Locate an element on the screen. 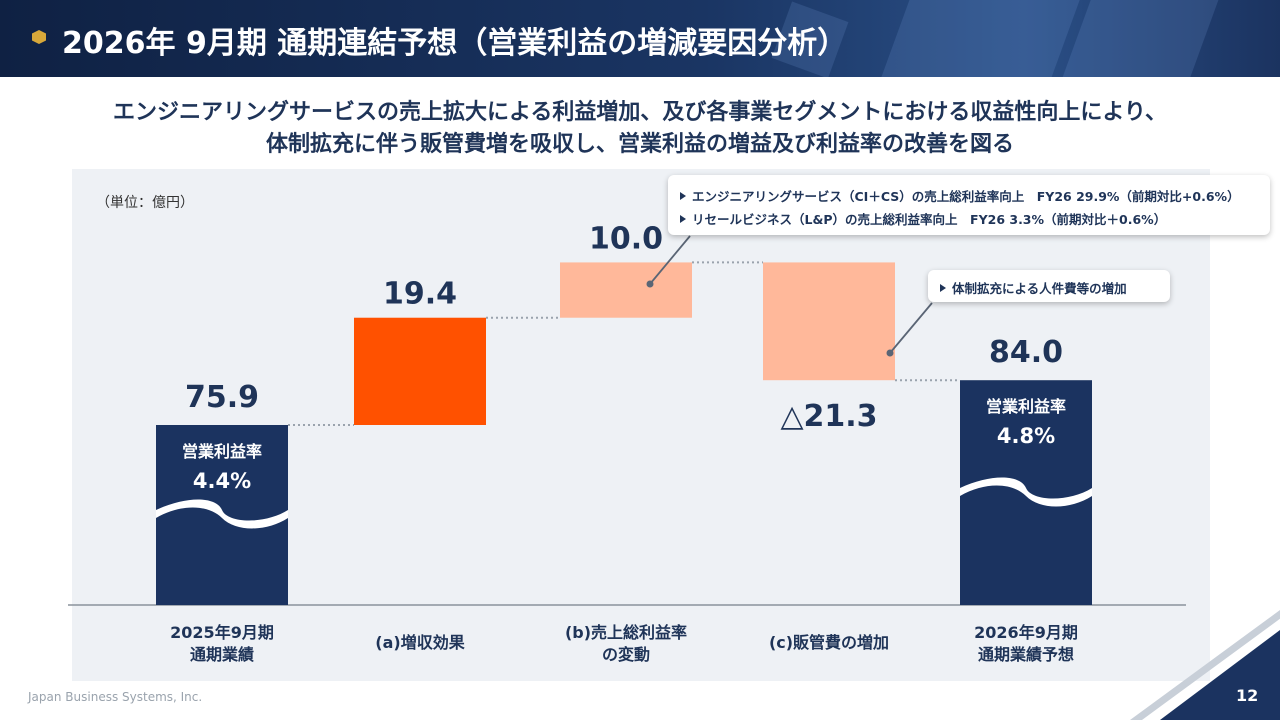  callout-sga: 体制拡充による人件費等の増加 is located at coordinates (1049, 286).